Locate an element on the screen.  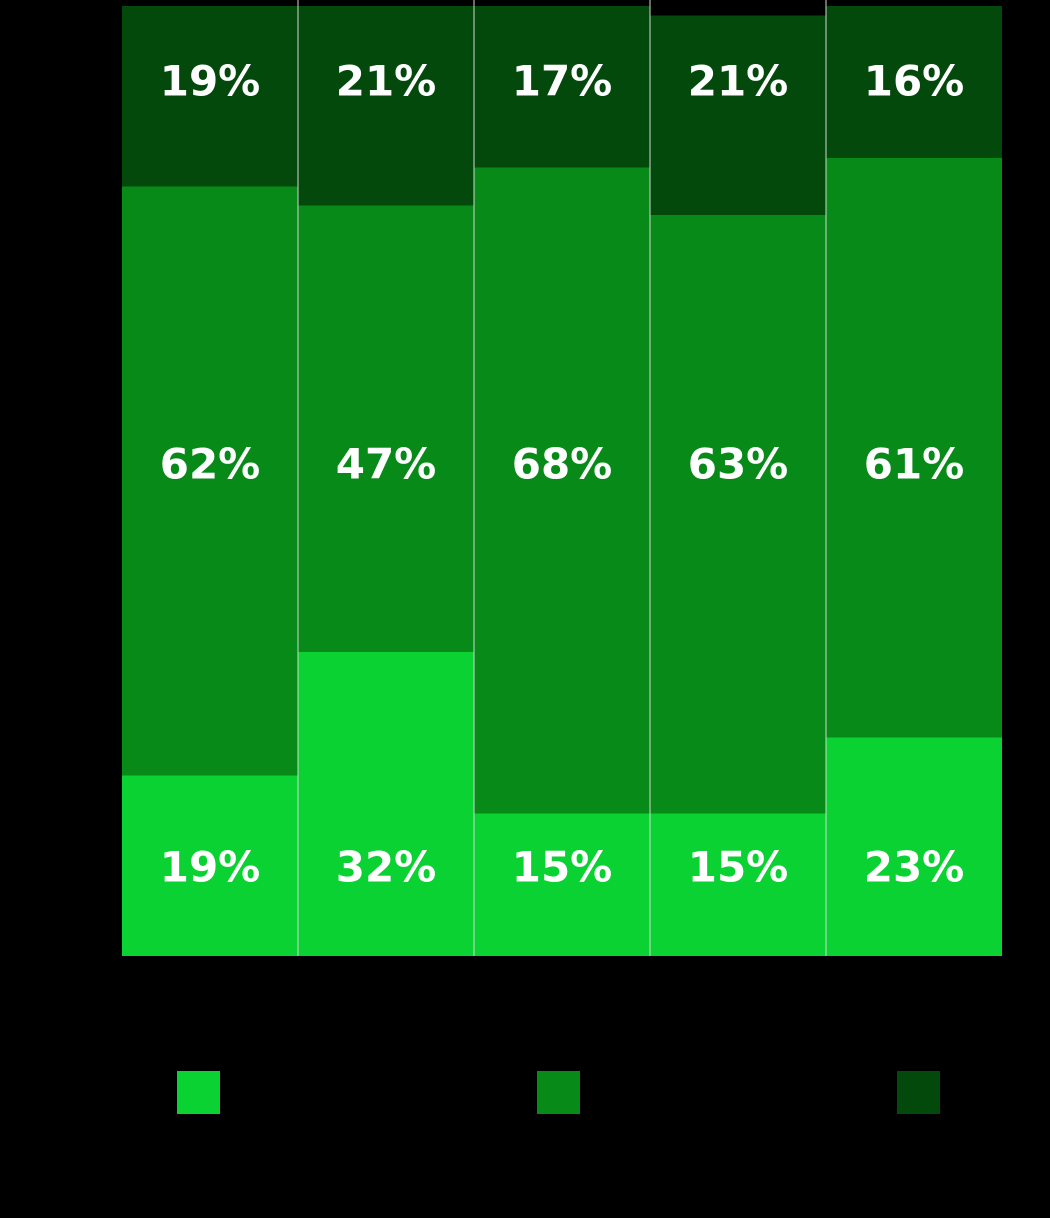
value-label: 32% is located at coordinates (386, 867).